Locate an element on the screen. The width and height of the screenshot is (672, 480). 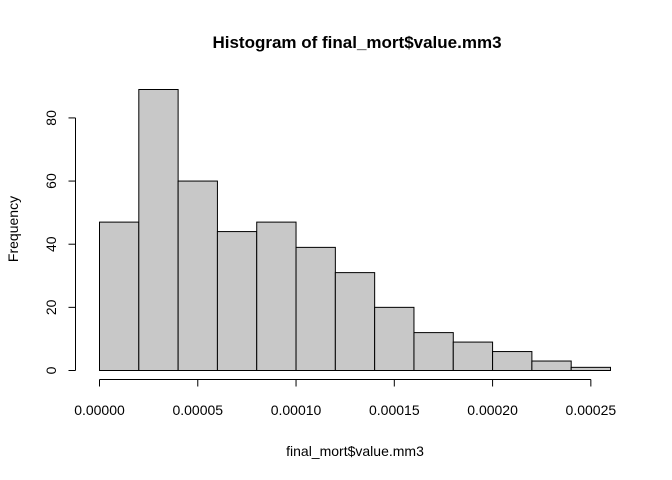
y-tick-label-0: 0 is located at coordinates (51, 370).